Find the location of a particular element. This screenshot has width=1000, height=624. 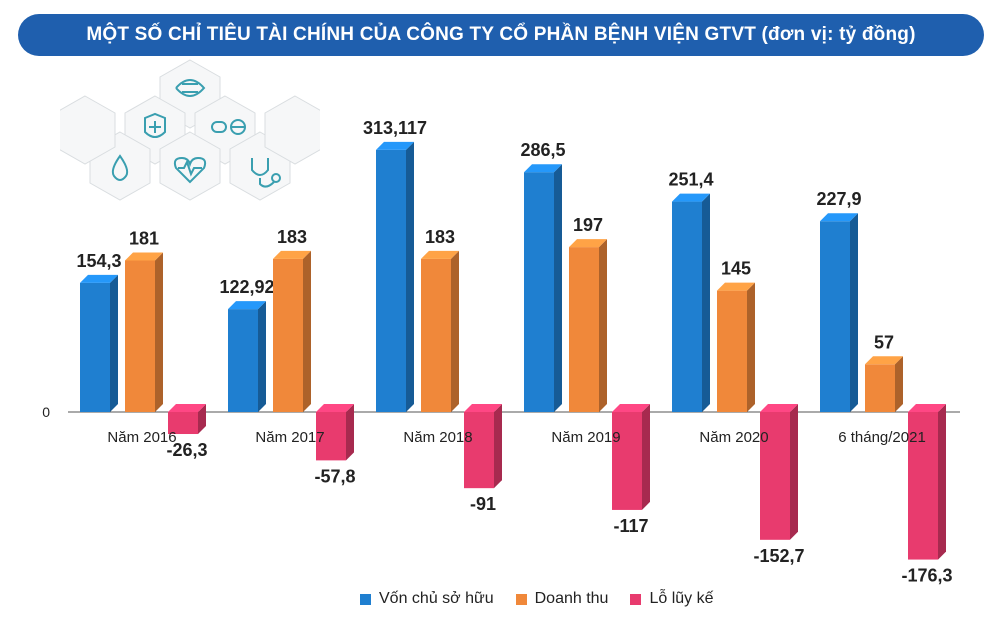

data-label: -152,7 is located at coordinates (778, 556).